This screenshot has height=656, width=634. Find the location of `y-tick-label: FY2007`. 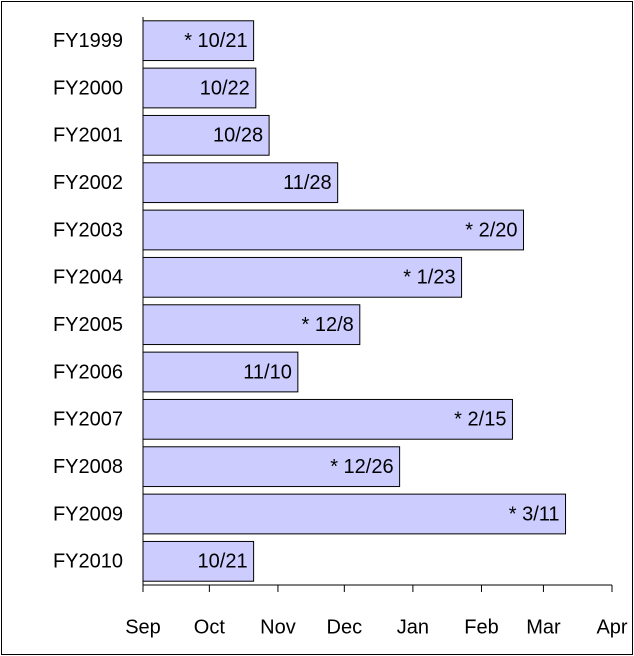

y-tick-label: FY2007 is located at coordinates (88, 420).